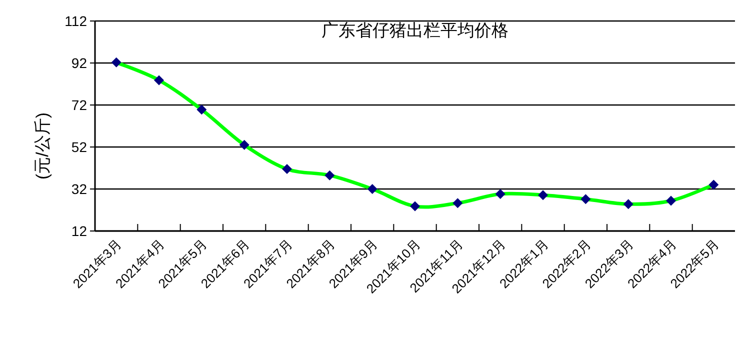 The image size is (750, 347). Describe the element at coordinates (79, 105) in the screenshot. I see `y-tick-label: 72` at that location.